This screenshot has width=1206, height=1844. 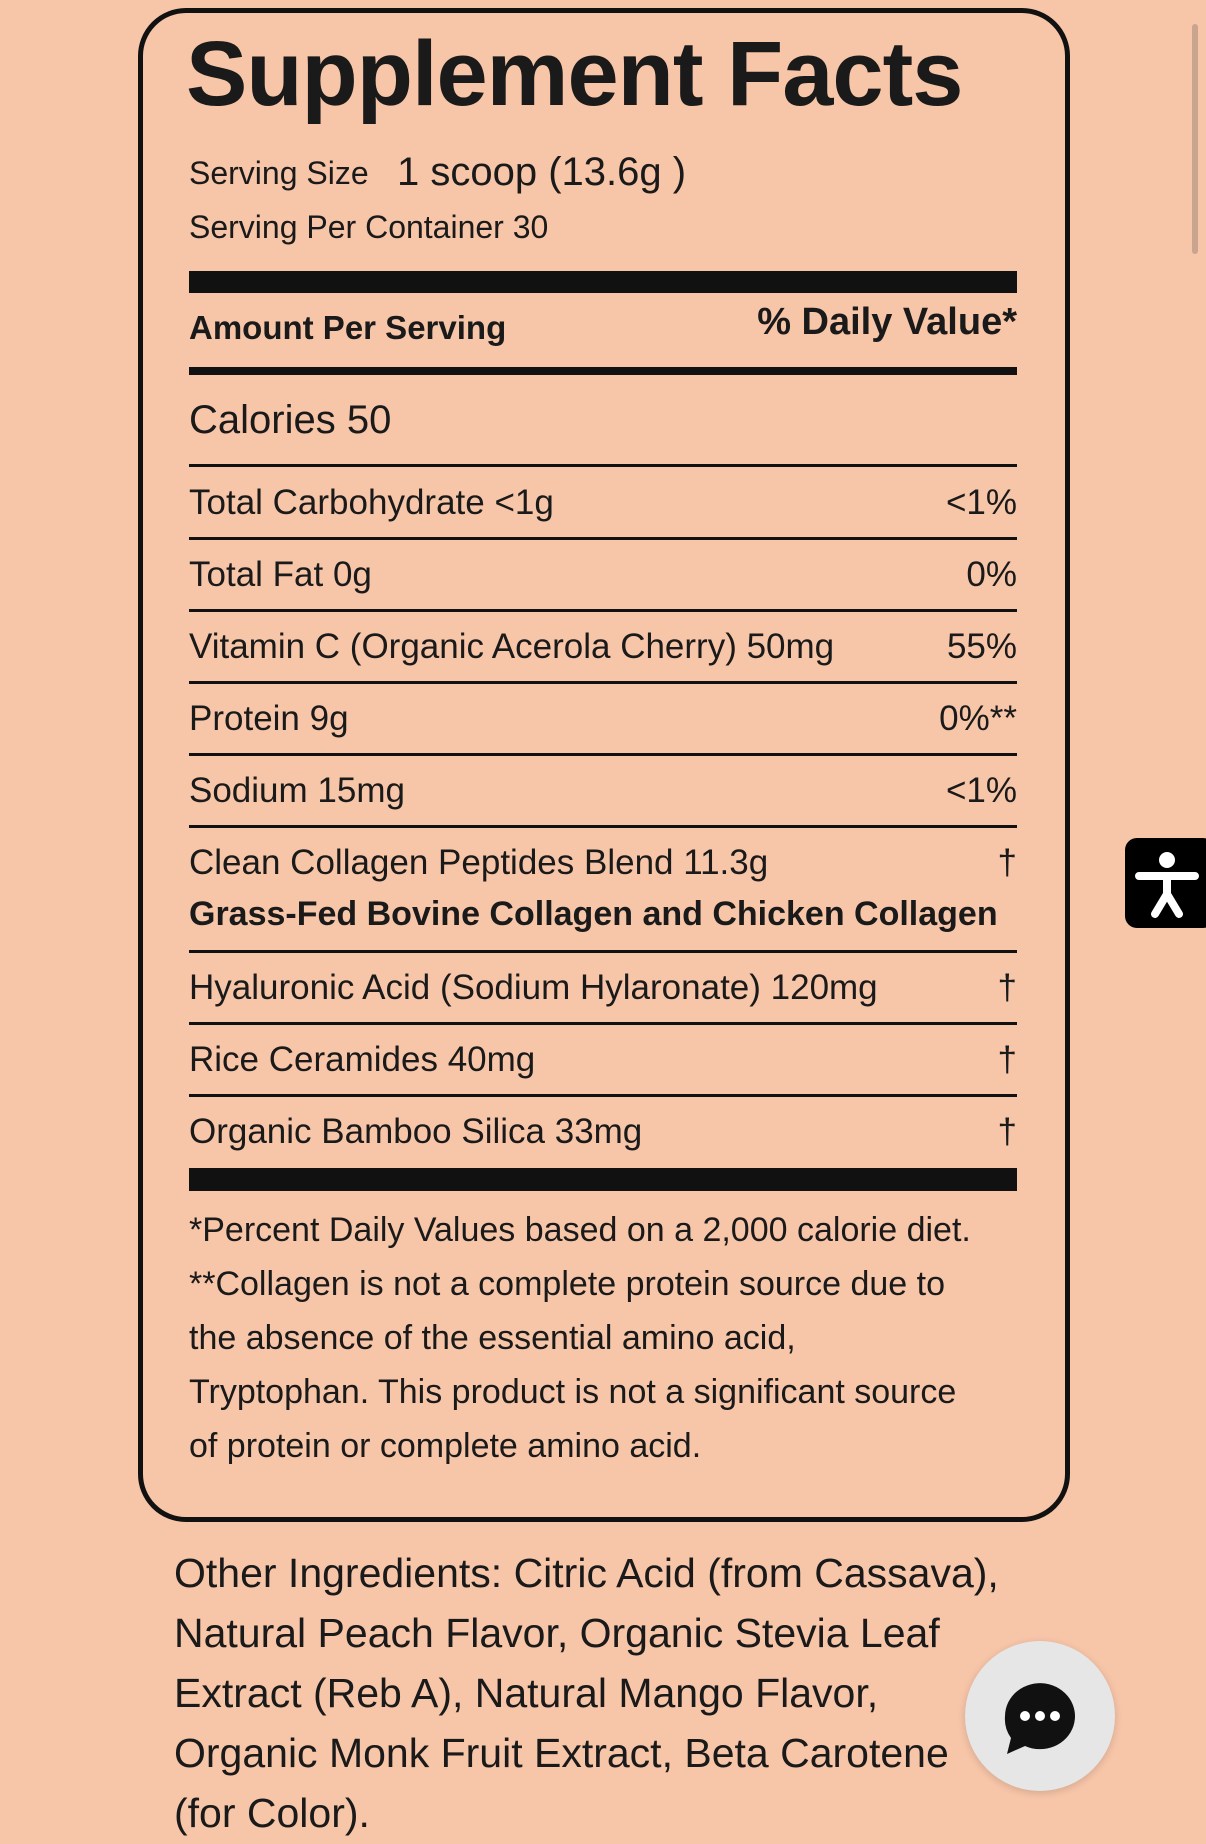 What do you see at coordinates (279, 173) in the screenshot?
I see `serving-size-label: Serving Size` at bounding box center [279, 173].